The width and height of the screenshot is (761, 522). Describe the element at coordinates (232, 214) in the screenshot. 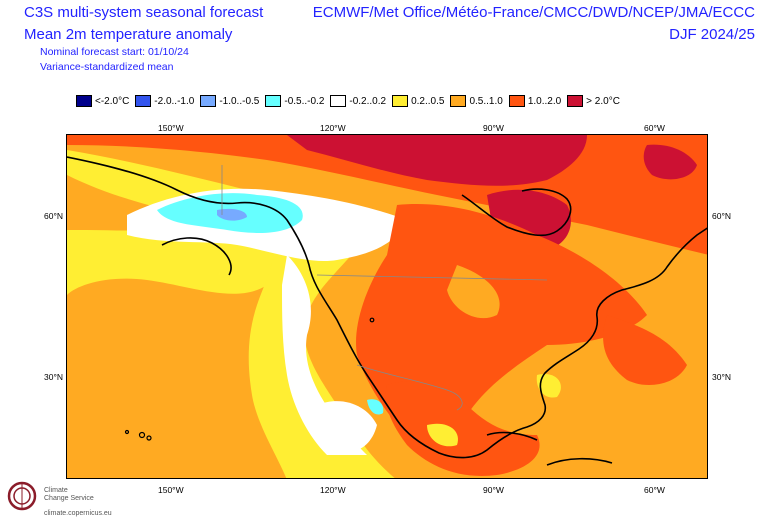

I see `blue-anomaly-region` at that location.